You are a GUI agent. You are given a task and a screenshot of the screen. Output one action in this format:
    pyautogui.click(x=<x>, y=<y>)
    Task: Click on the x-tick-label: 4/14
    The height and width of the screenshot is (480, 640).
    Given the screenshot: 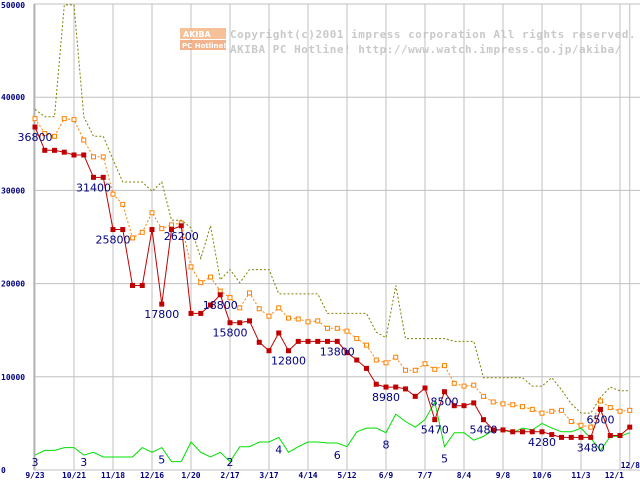 What is the action you would take?
    pyautogui.click(x=307, y=475)
    